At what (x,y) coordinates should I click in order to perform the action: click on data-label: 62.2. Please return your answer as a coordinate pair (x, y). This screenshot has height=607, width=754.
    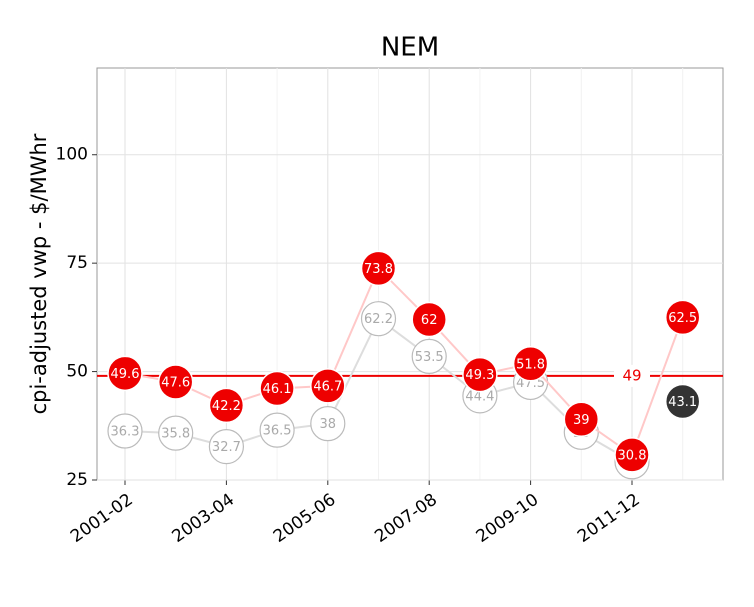
    Looking at the image, I should click on (378, 319).